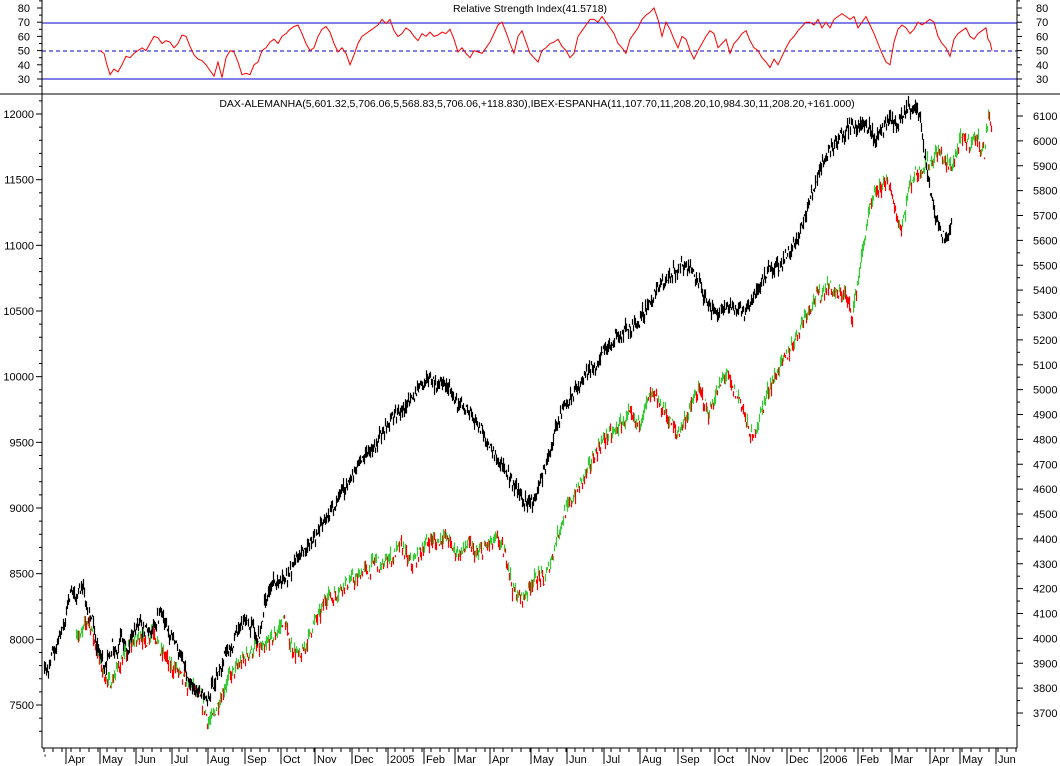  What do you see at coordinates (18, 312) in the screenshot?
I see `left-tick-label: 10500` at bounding box center [18, 312].